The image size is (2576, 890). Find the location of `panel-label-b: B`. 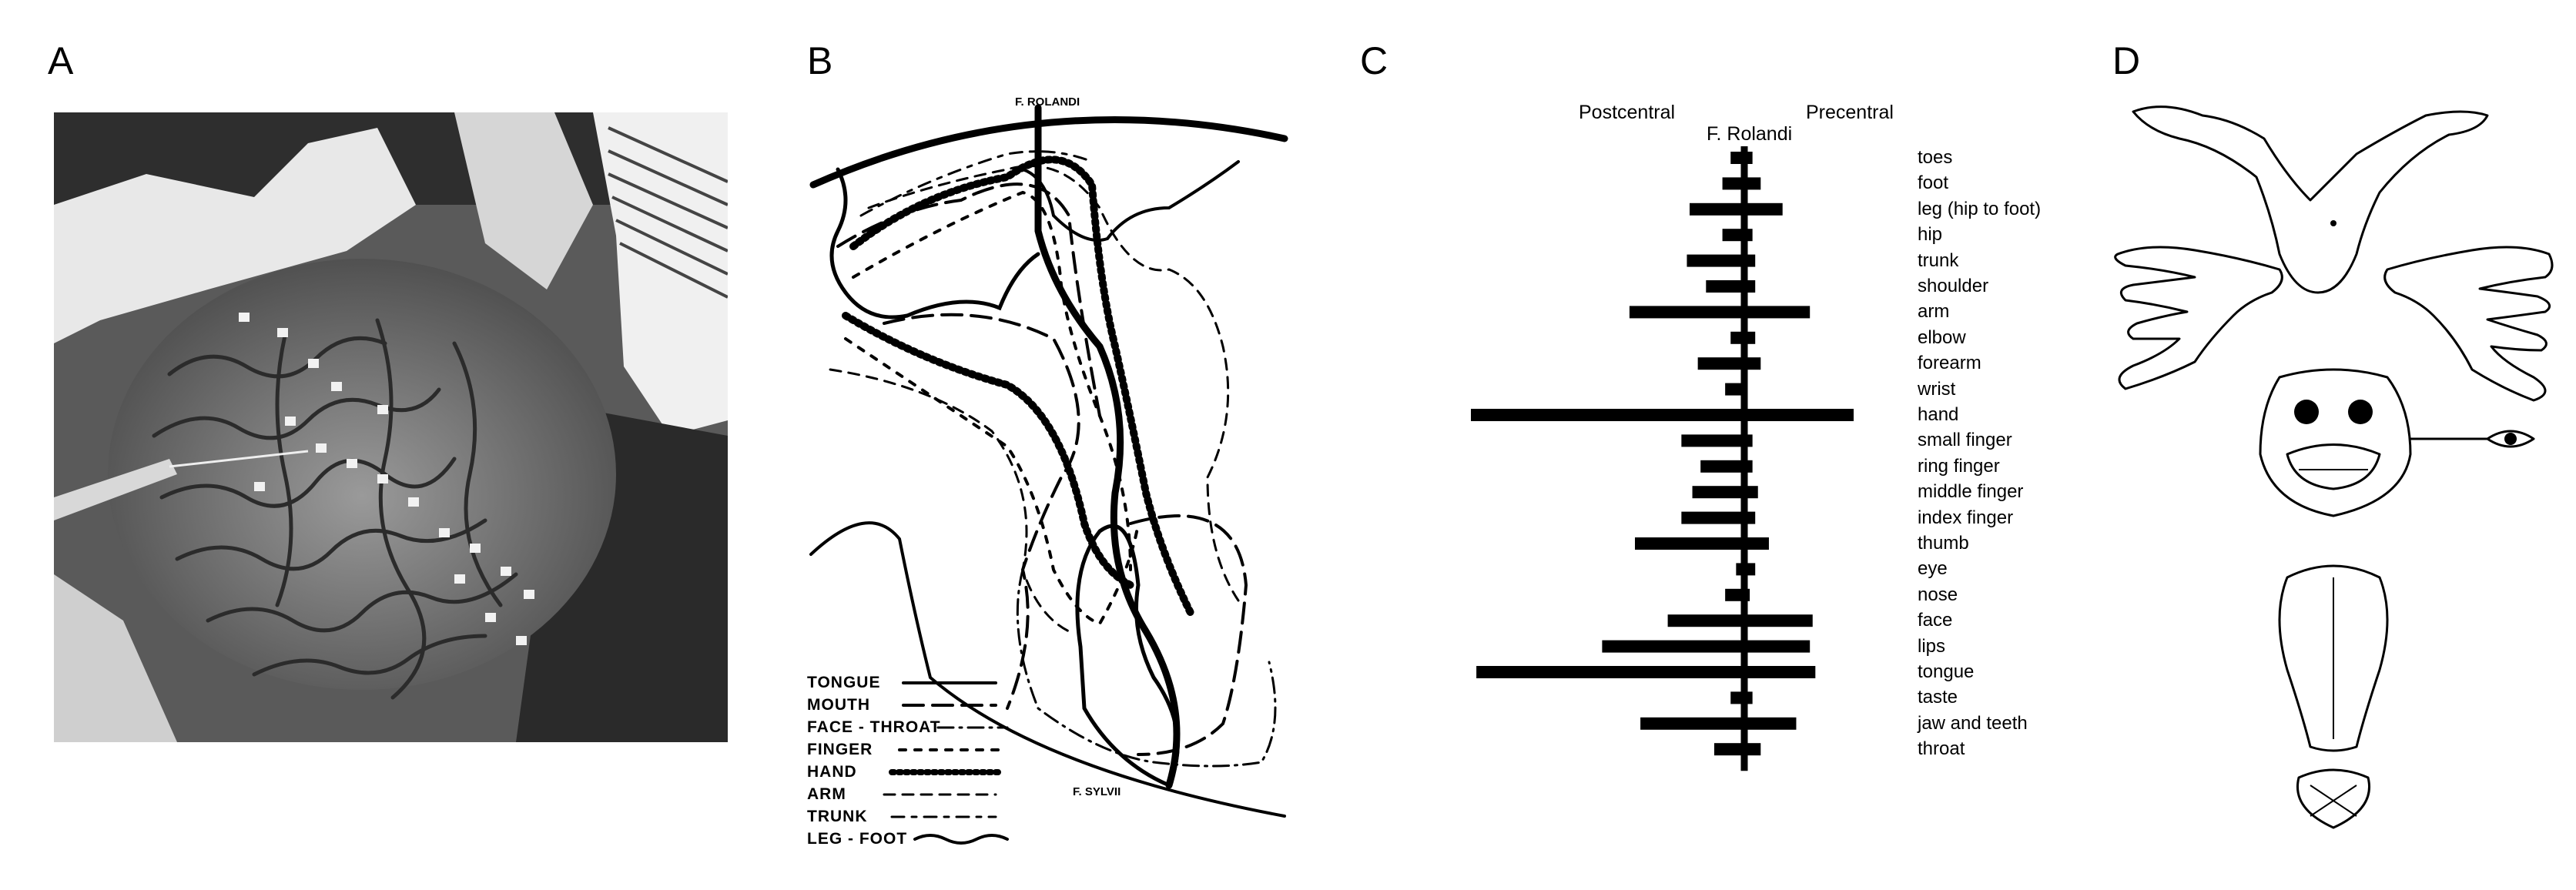

panel-label-b: B is located at coordinates (820, 61).